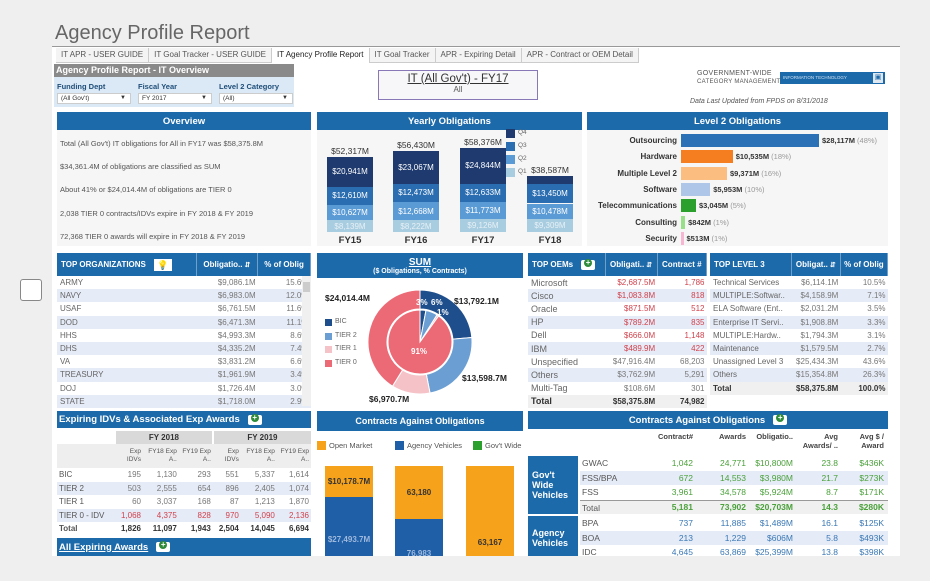  What do you see at coordinates (820, 441) in the screenshot?
I see `column-header: Avg Awards/ ..` at bounding box center [820, 441].